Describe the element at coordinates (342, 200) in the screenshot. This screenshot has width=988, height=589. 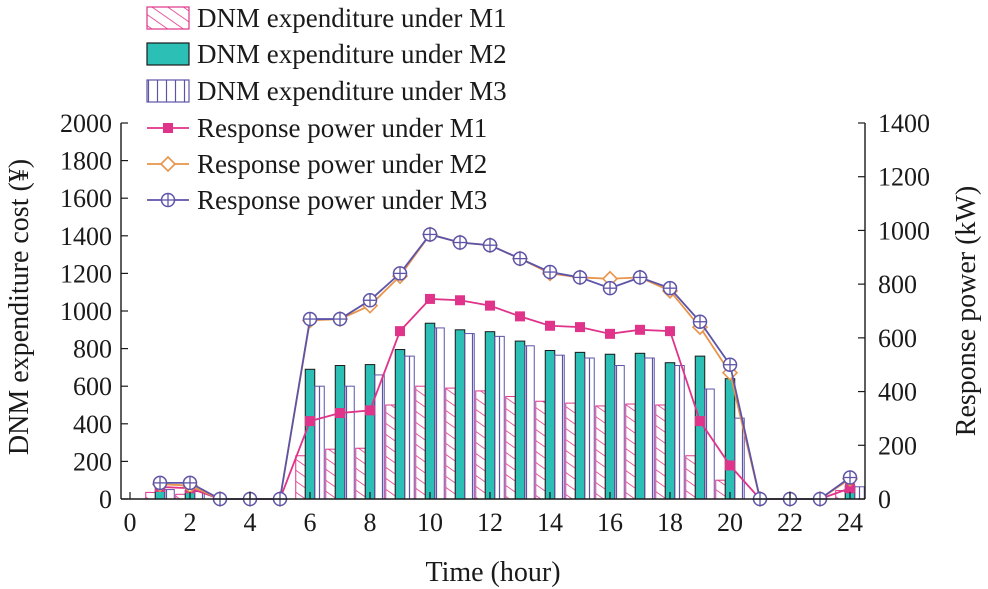
I see `legend-label: Response power under M3` at that location.